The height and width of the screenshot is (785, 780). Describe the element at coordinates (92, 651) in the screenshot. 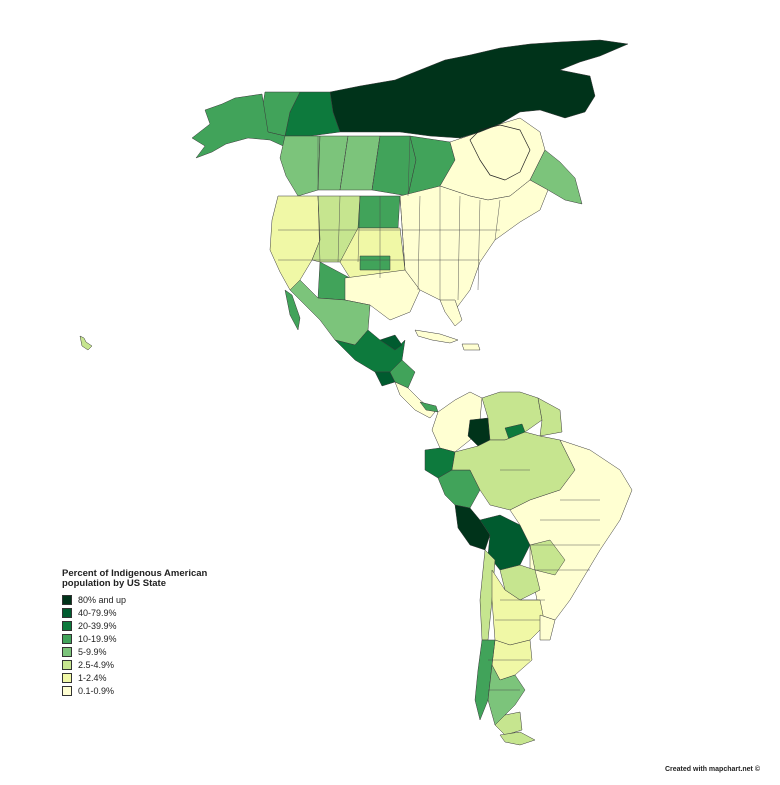

I see `legend-label: 5-9.9%` at that location.